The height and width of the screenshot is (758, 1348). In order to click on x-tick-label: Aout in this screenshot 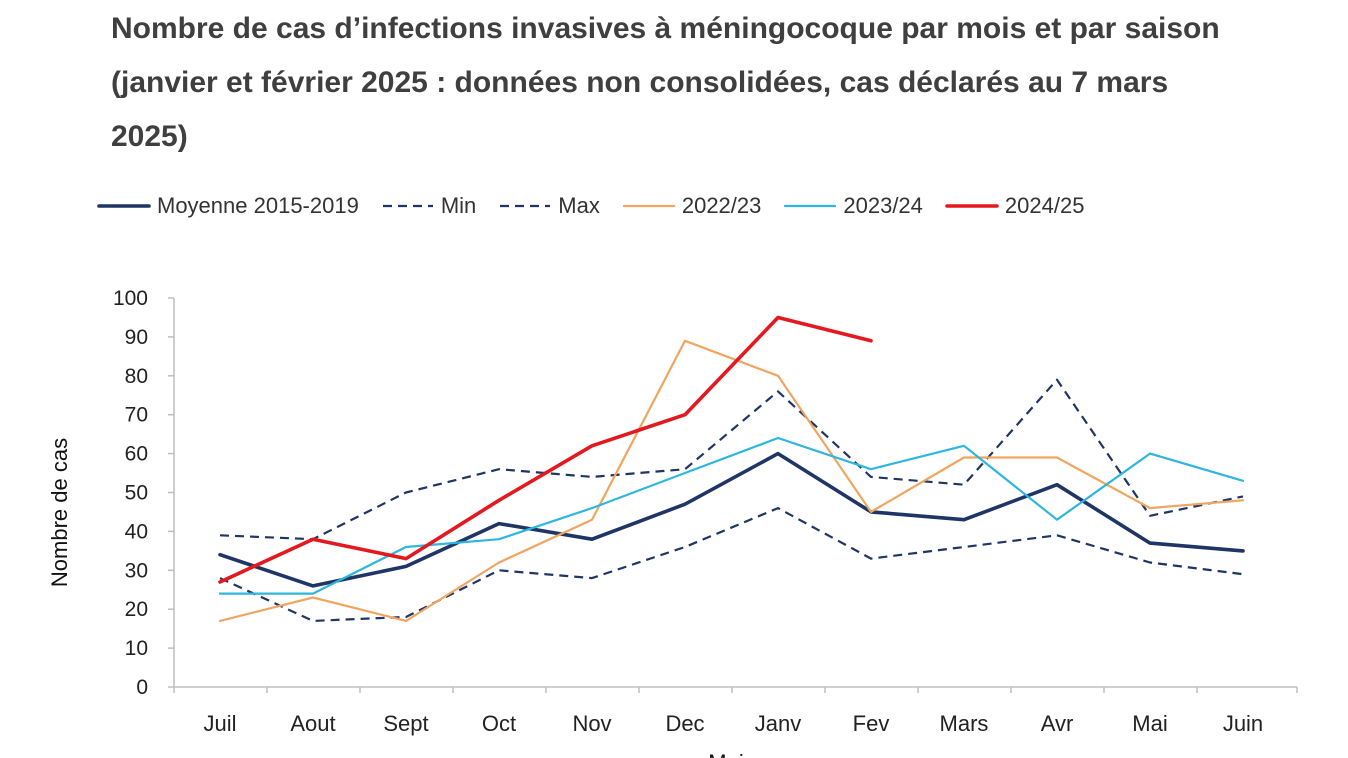, I will do `click(312, 723)`.